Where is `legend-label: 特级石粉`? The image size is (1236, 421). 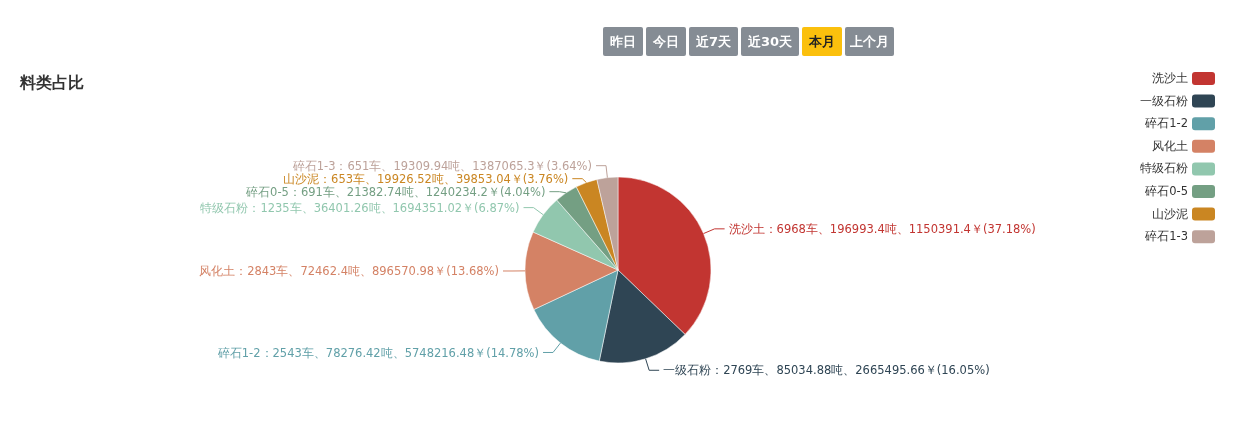 legend-label: 特级石粉 is located at coordinates (1164, 168).